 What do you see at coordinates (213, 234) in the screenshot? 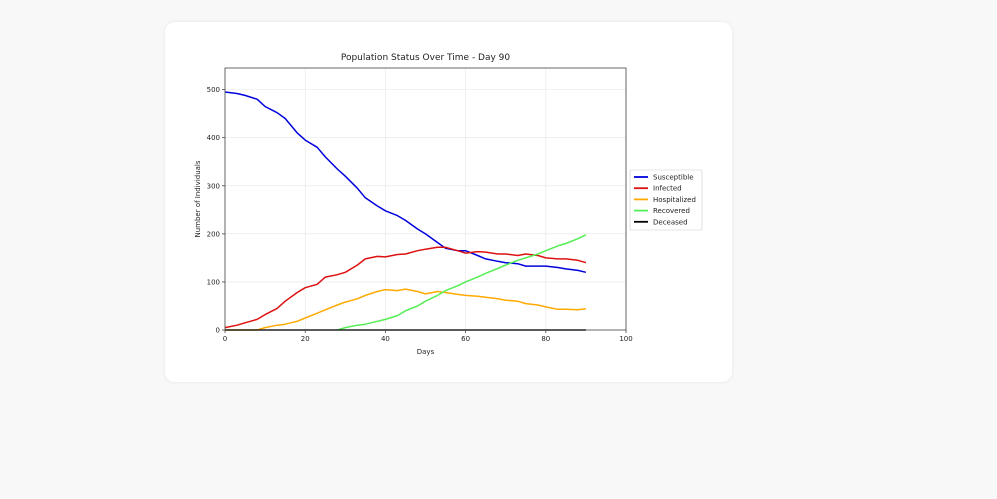
I see `y-tick-label: 200` at bounding box center [213, 234].